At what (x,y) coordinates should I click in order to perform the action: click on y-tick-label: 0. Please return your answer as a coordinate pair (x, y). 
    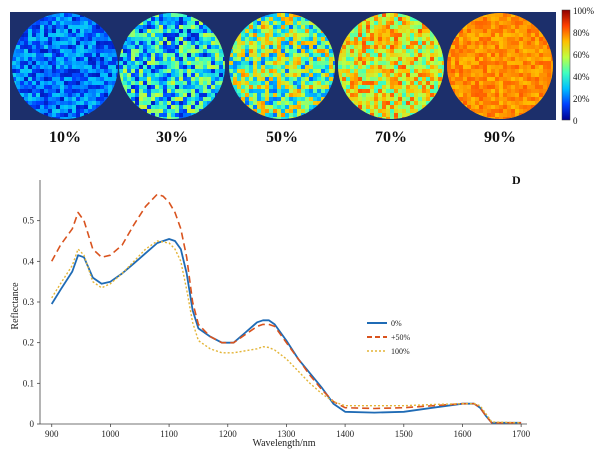
    Looking at the image, I should click on (32, 424).